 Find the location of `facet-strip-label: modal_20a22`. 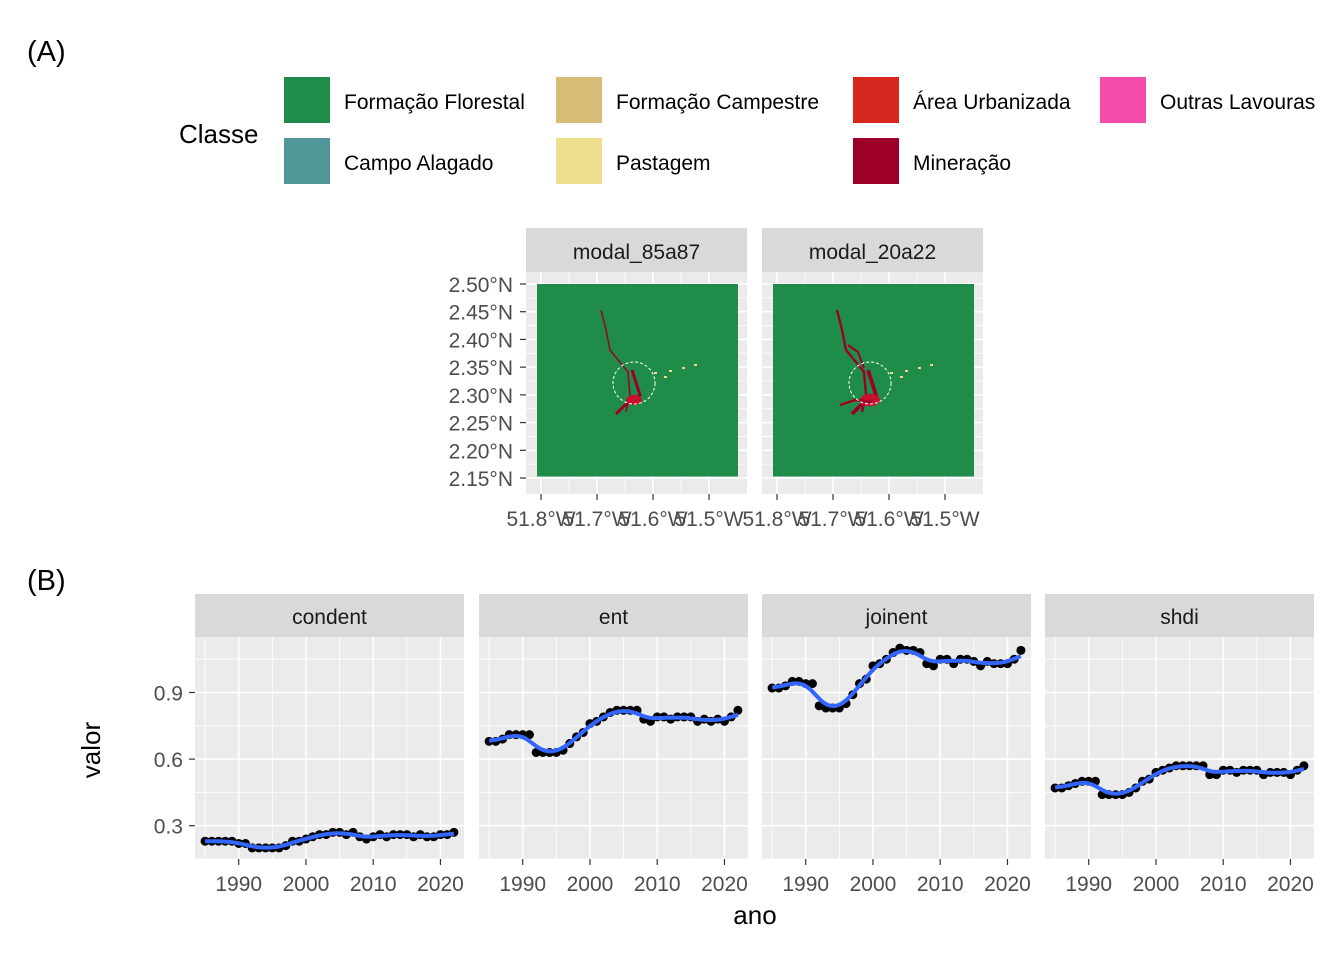

facet-strip-label: modal_20a22 is located at coordinates (872, 252).